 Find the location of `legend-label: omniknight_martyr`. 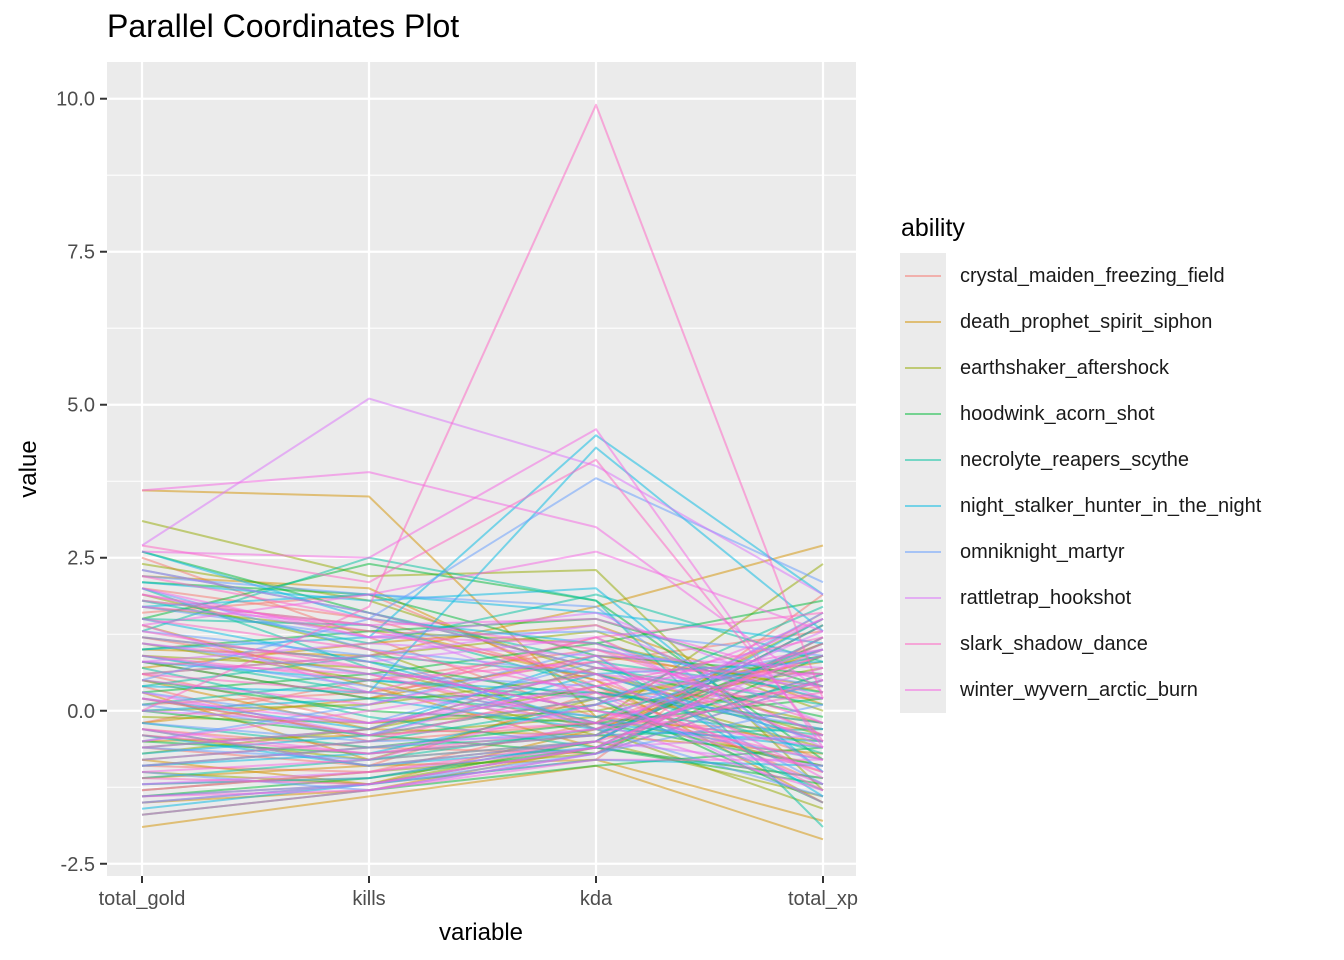

legend-label: omniknight_martyr is located at coordinates (1042, 551).